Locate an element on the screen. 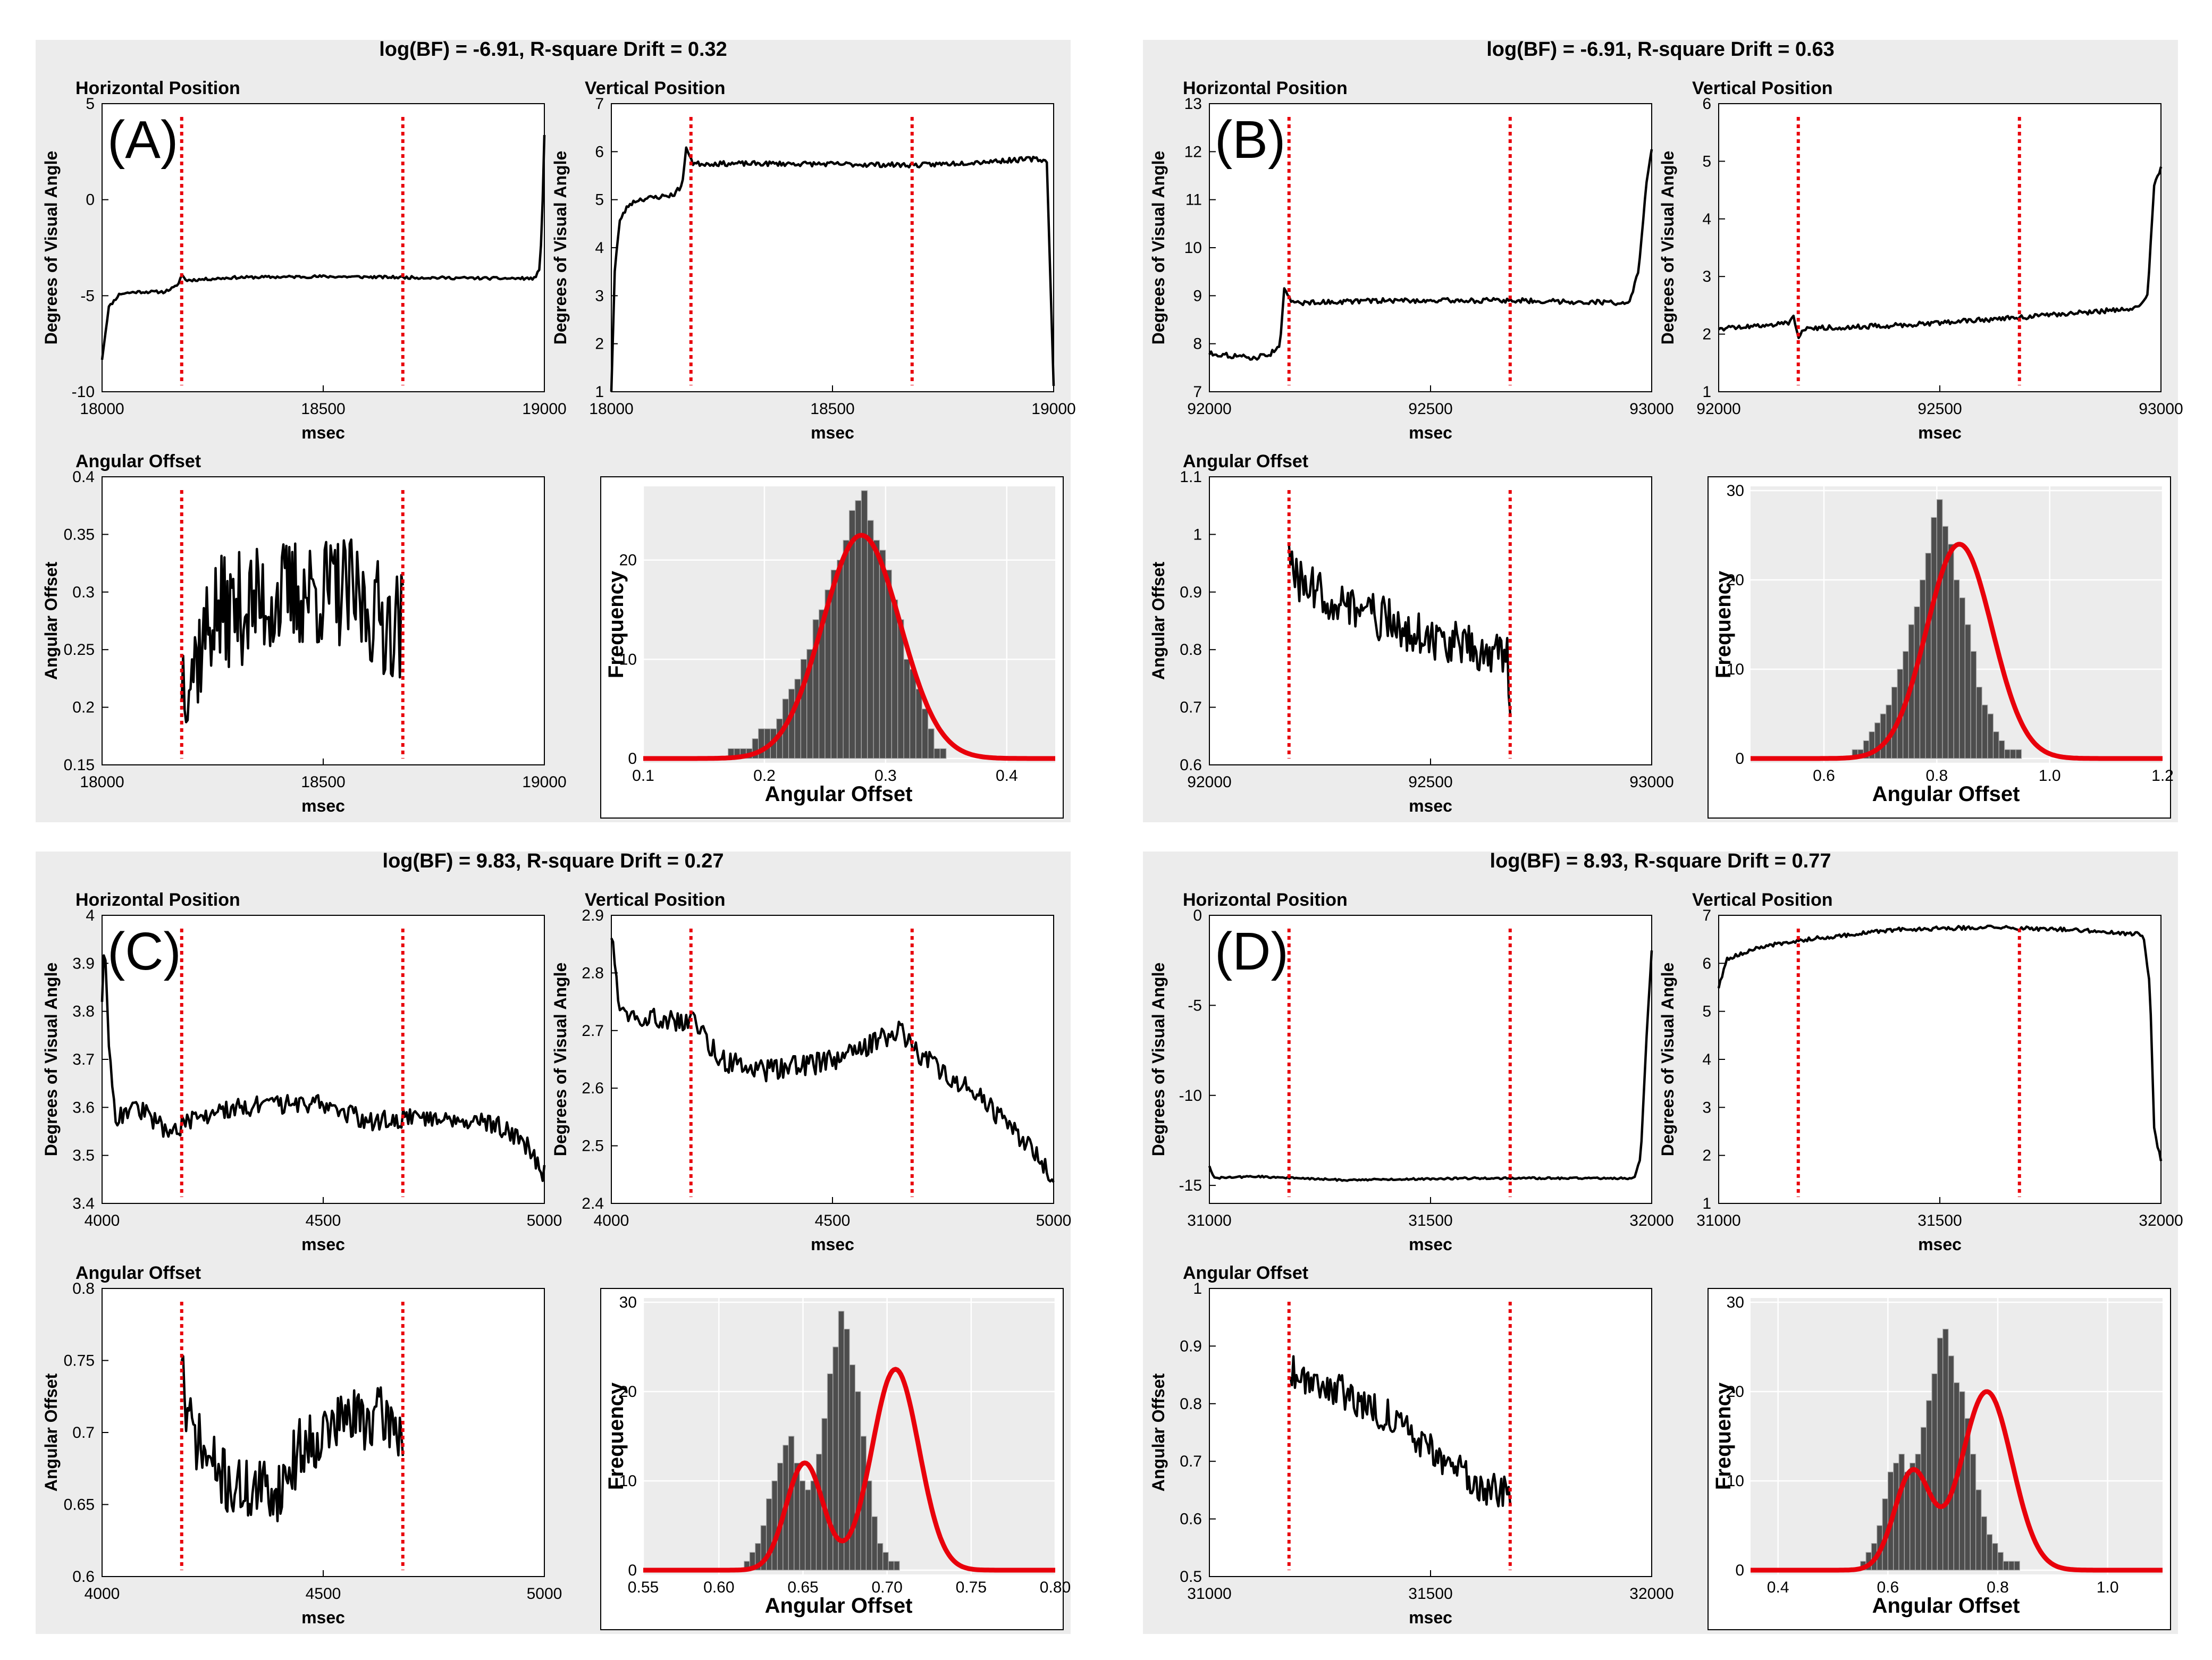  offset-title-b: Angular Offset is located at coordinates (1245, 461).